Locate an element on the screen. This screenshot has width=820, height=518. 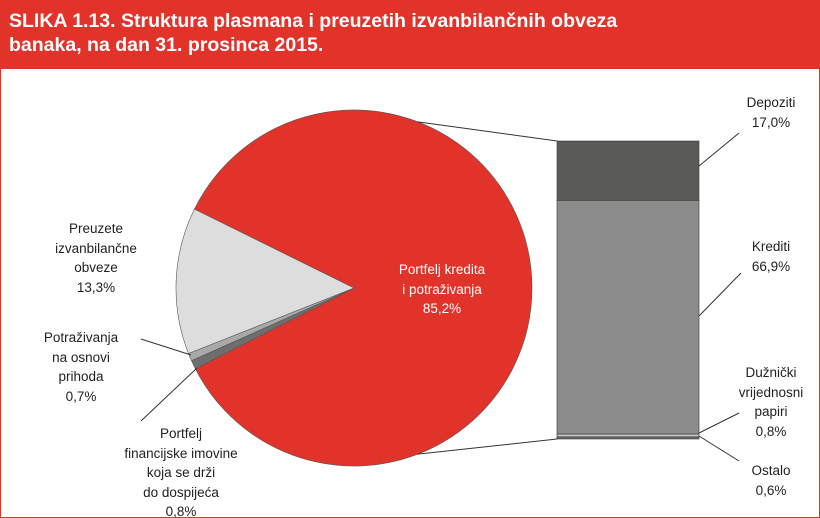
data-label: Portfelj kredita i potraživanja 85,2% is located at coordinates (442, 289).